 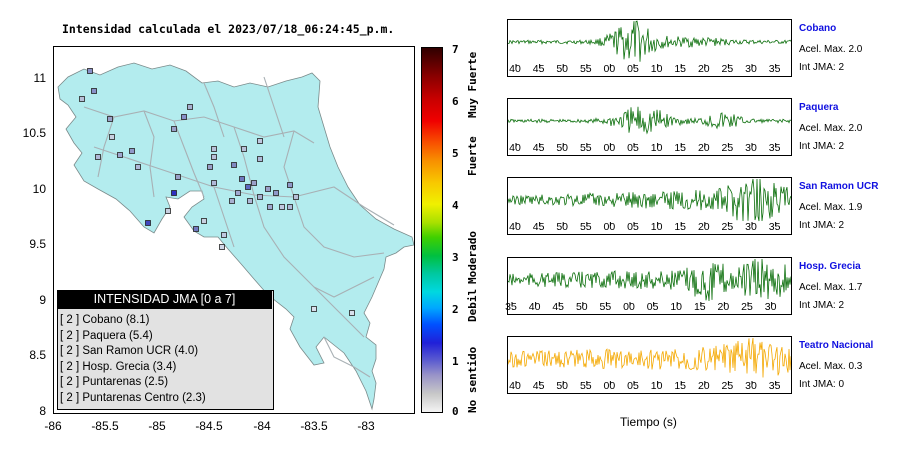 I want to click on colorbar-tick: 2, so click(x=455, y=309).